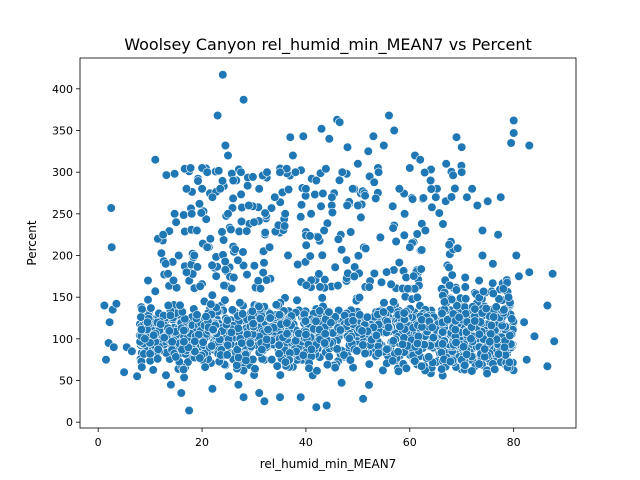 The width and height of the screenshot is (640, 480). Describe the element at coordinates (328, 464) in the screenshot. I see `x-axis-label: rel_humid_min_MEAN7` at that location.